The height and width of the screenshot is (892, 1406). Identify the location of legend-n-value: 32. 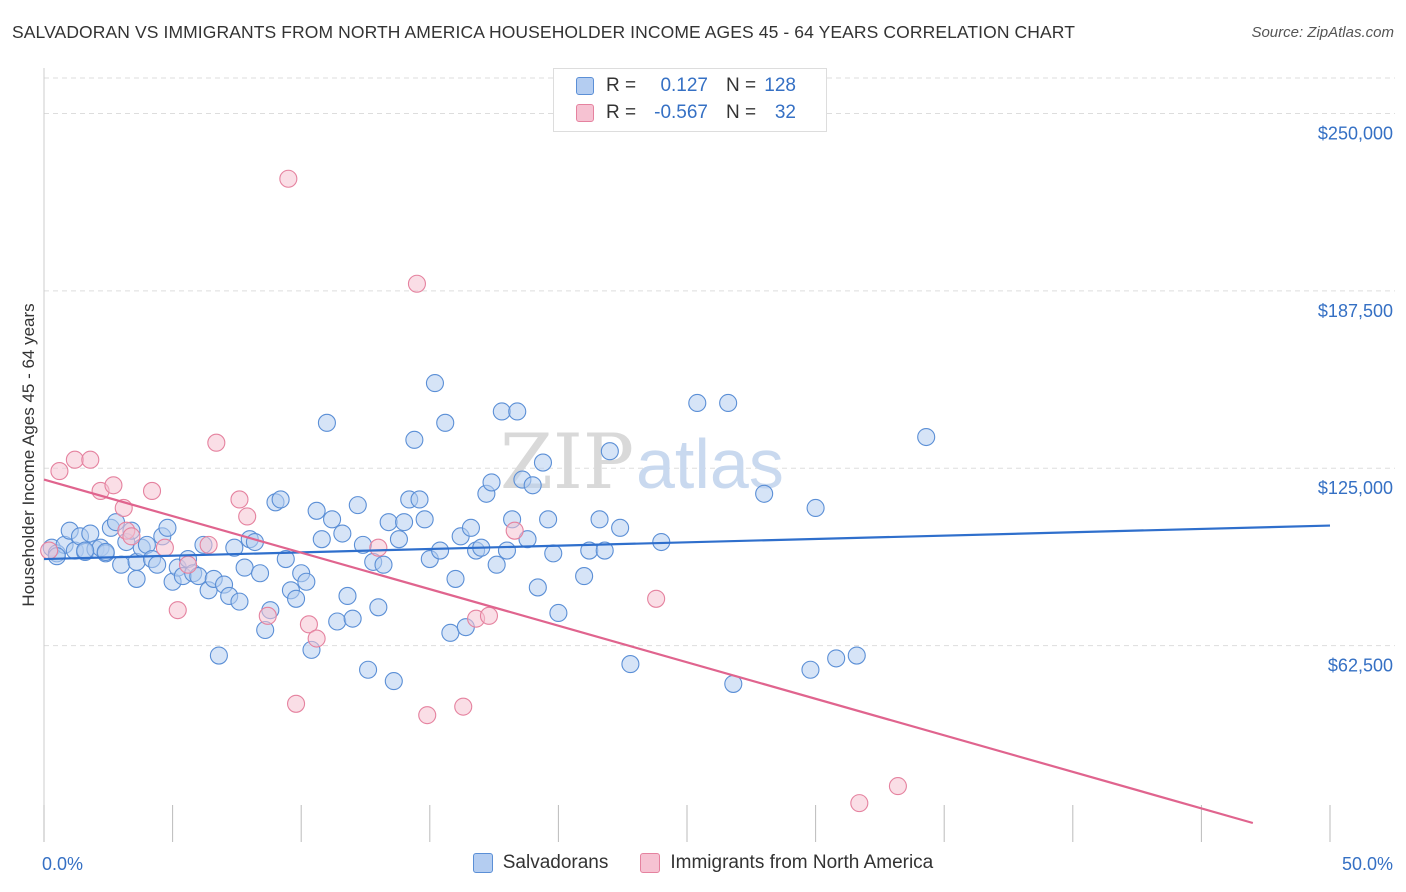
(785, 112).